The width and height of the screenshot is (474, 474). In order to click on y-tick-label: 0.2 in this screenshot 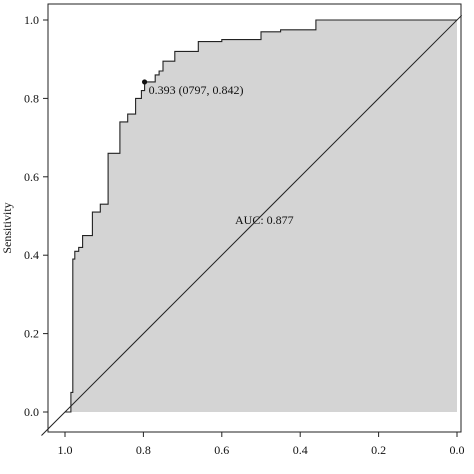, I will do `click(31, 334)`.